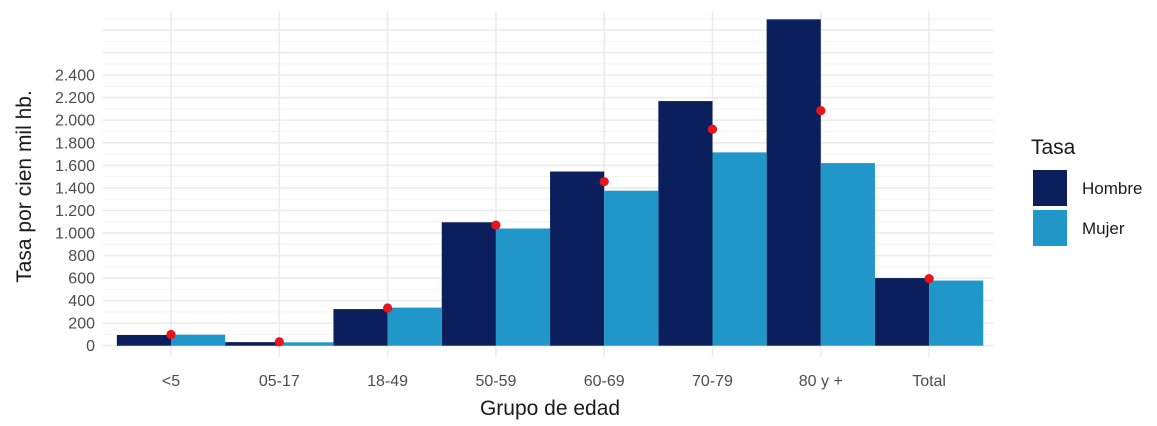 The height and width of the screenshot is (426, 1157). I want to click on x-axis-title: Grupo de edad, so click(550, 408).